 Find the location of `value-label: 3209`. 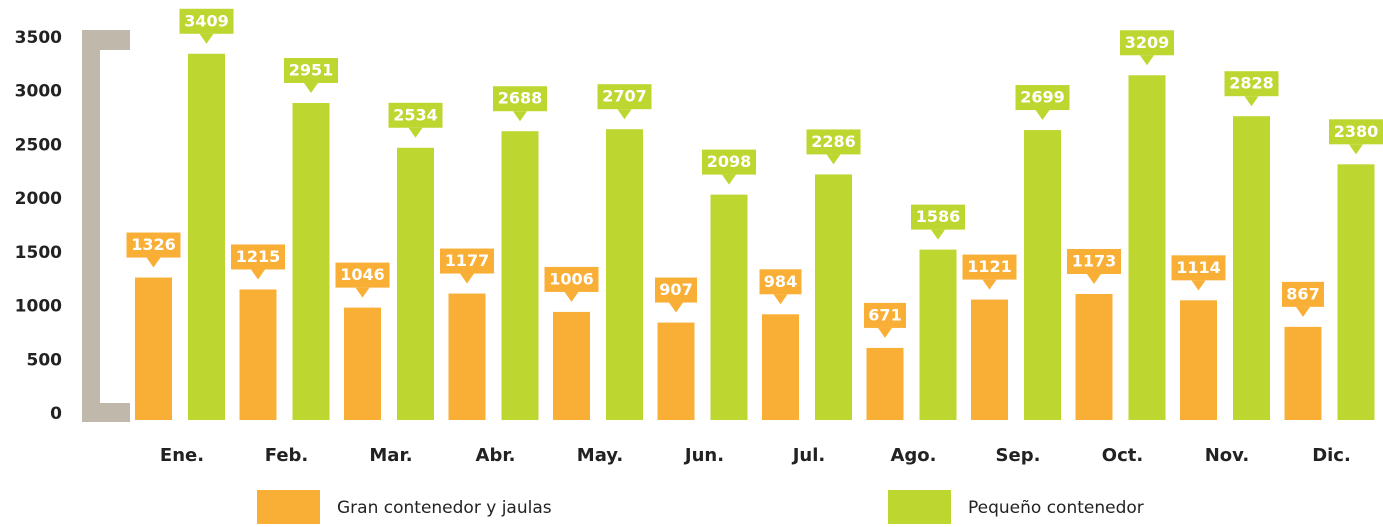

value-label: 3209 is located at coordinates (1147, 42).